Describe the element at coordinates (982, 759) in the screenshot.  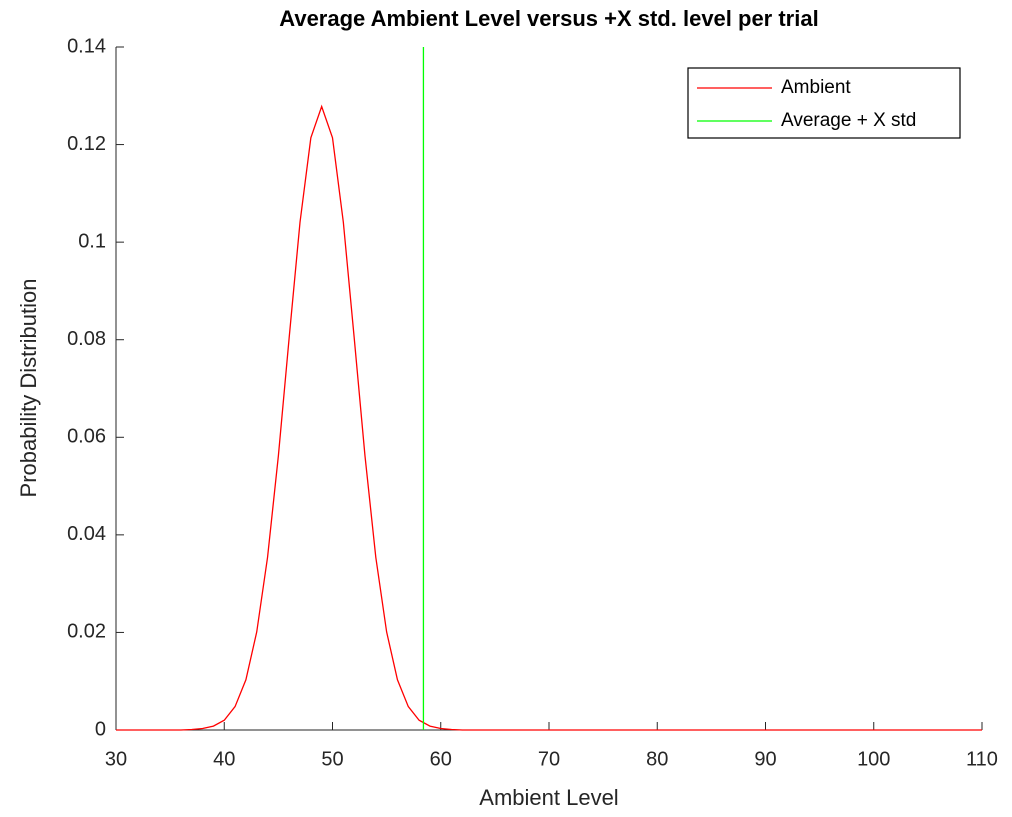
I see `x-tick-label: 110` at that location.